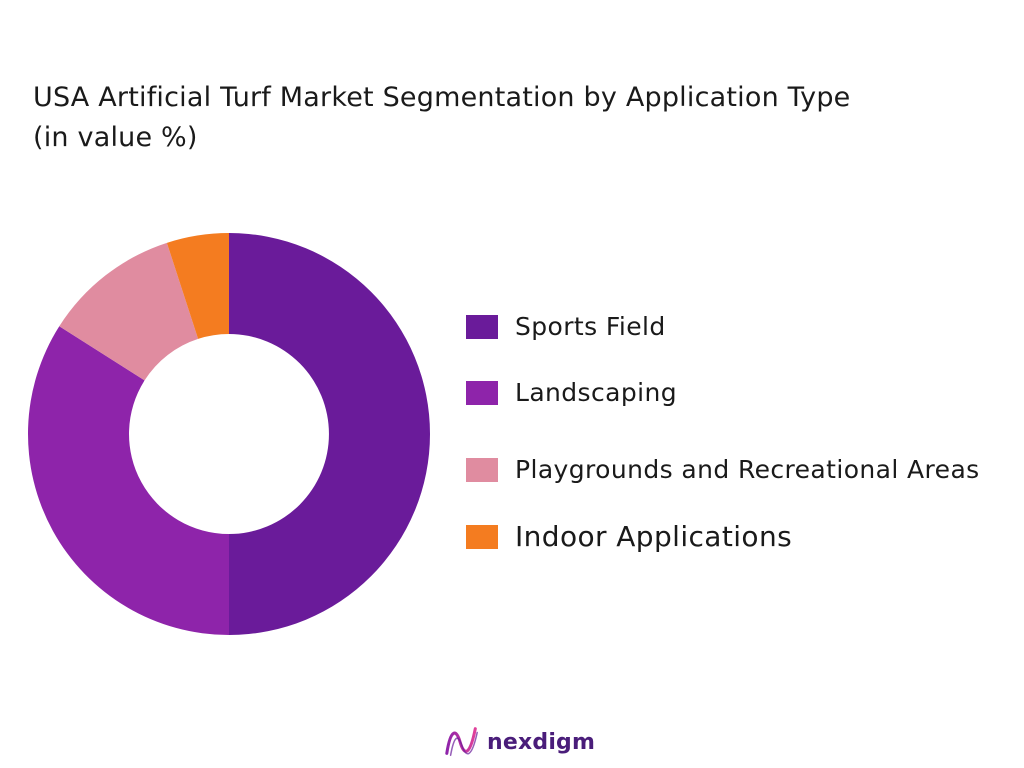  Describe the element at coordinates (115, 137) in the screenshot. I see `chart-title-line-2: (in value %)` at that location.